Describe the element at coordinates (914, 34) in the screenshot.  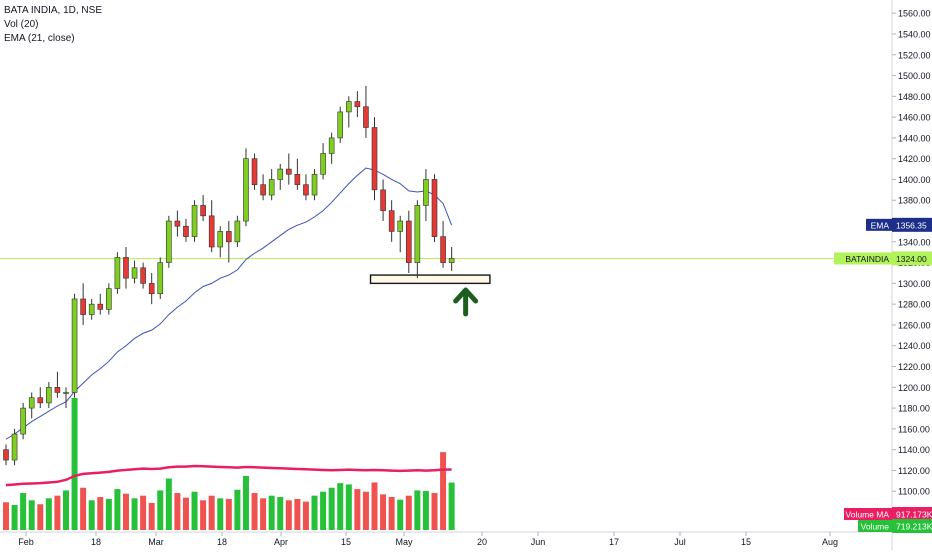
I see `price-tick-label: 1540.00` at that location.